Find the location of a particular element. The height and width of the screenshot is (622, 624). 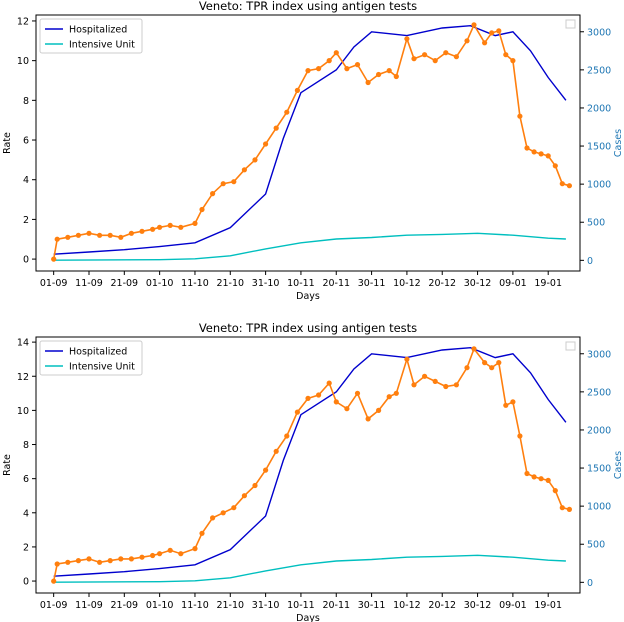

y-left-tick-label: 12 is located at coordinates (23, 377).